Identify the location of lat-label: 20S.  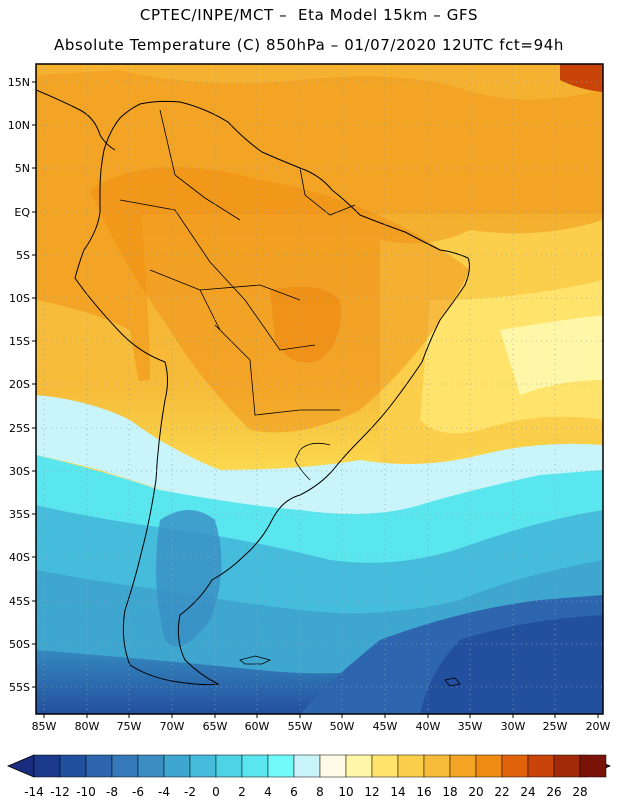
(19, 384).